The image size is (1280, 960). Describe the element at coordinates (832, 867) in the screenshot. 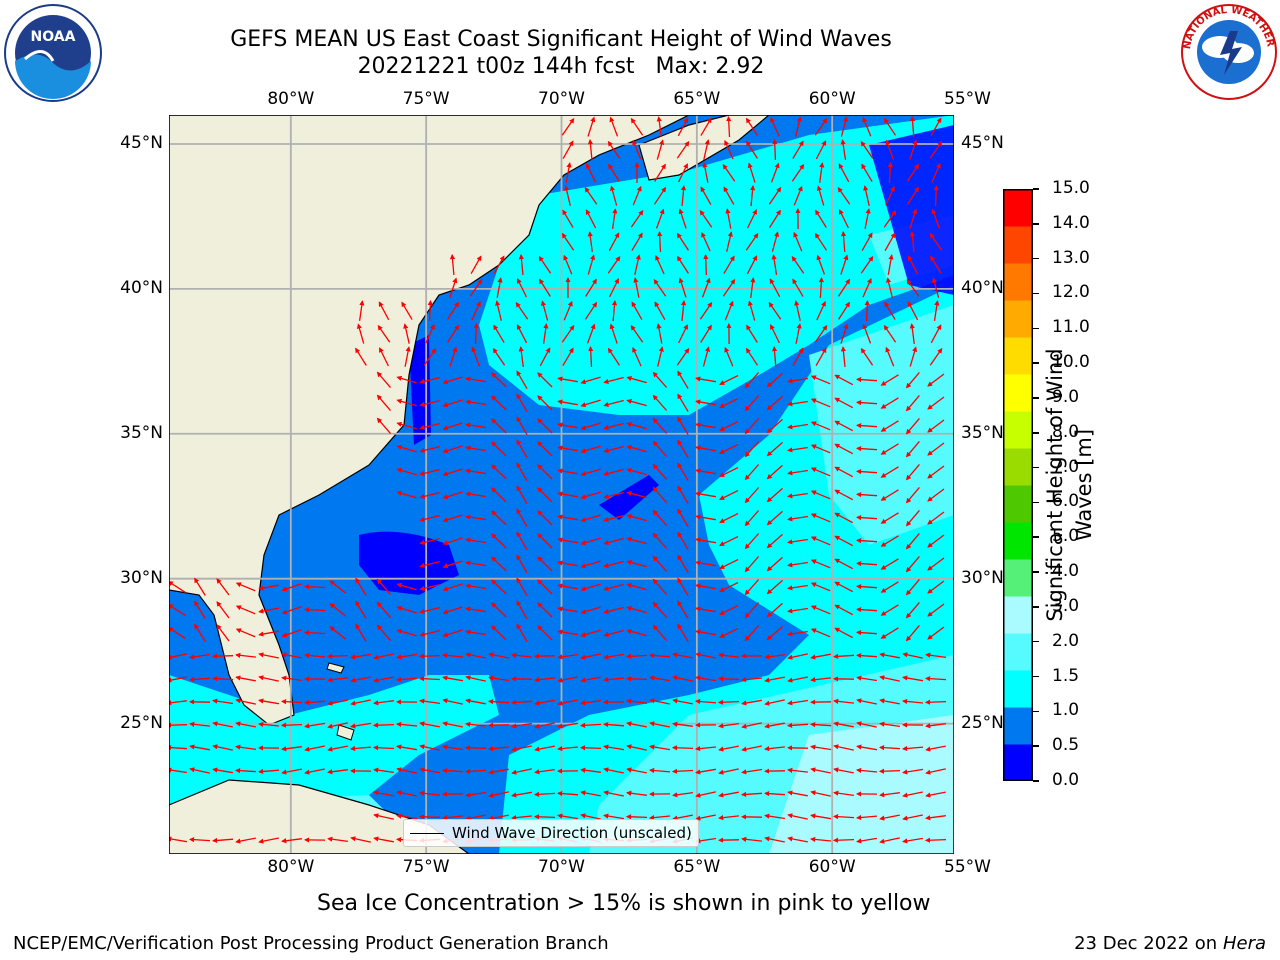

I see `lon-label-bottom: 60°W` at that location.